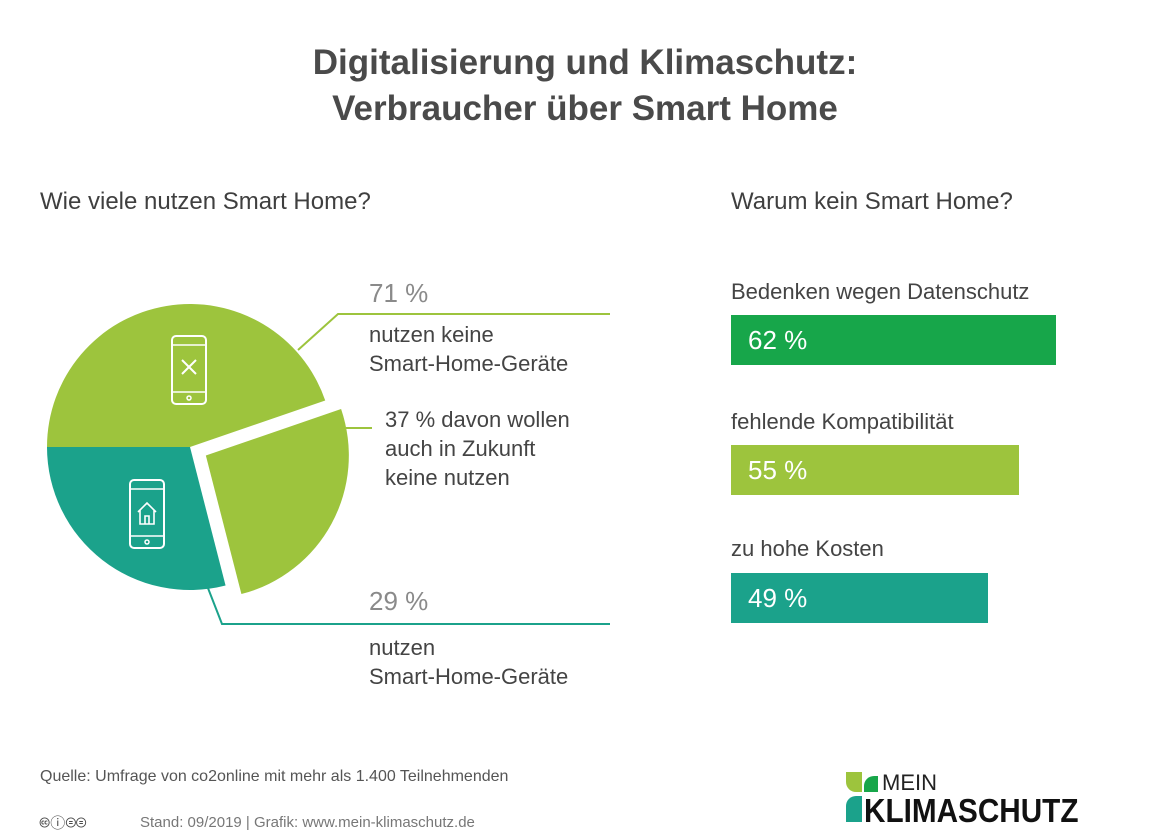 Image resolution: width=1170 pixels, height=840 pixels. Describe the element at coordinates (460, 448) in the screenshot. I see `label-sub-2: auch in Zukunft` at that location.